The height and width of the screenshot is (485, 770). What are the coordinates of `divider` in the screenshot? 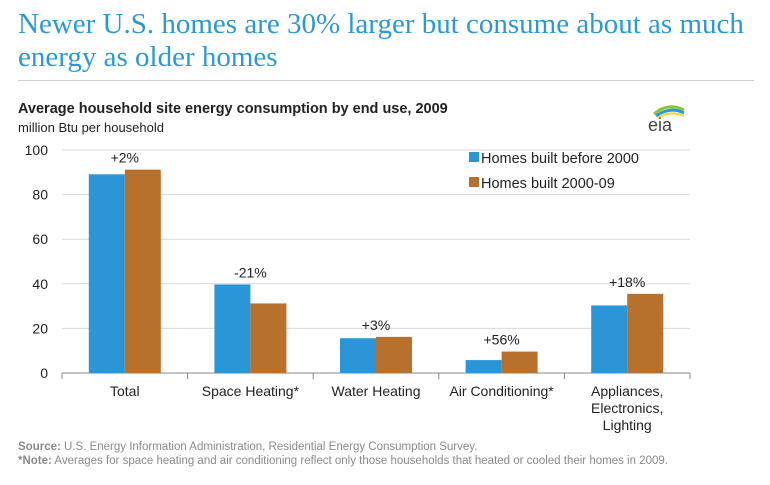 It's located at (386, 80).